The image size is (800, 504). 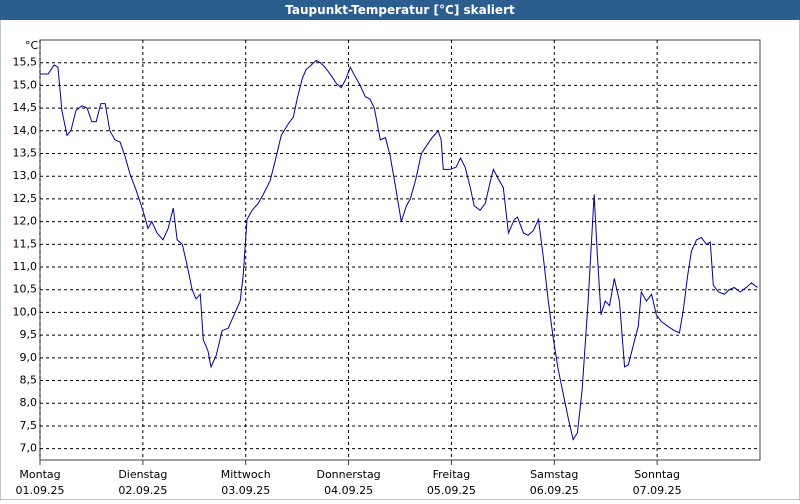 What do you see at coordinates (25, 107) in the screenshot?
I see `y-tick-label: 14,5` at bounding box center [25, 107].